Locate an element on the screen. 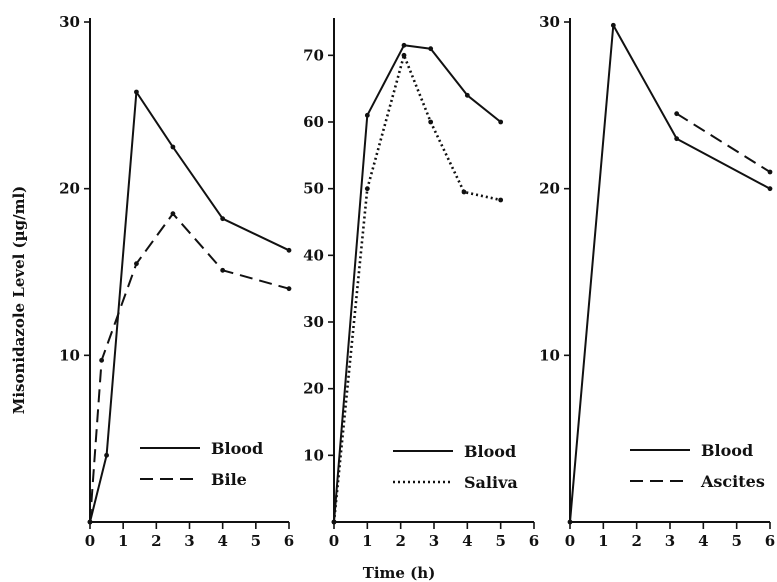  legend-label-saliva: Saliva is located at coordinates (491, 482).